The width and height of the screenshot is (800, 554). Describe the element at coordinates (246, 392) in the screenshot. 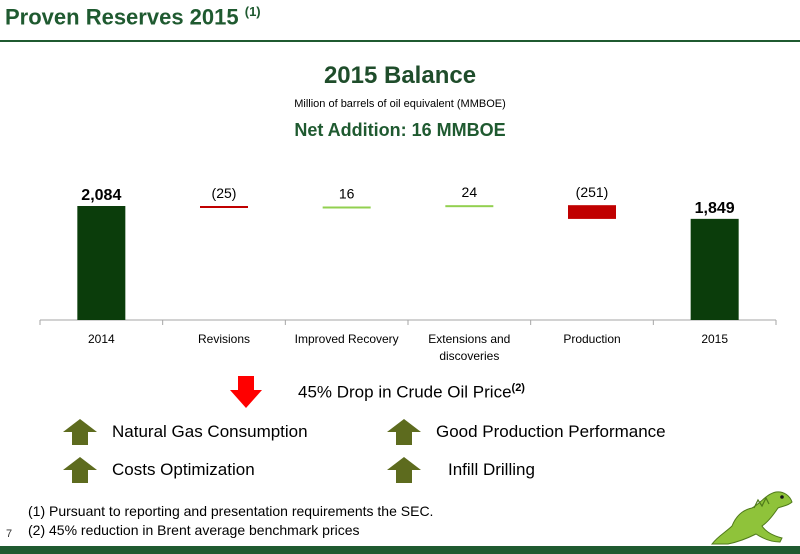

I see `red-down-arrow-icon` at that location.